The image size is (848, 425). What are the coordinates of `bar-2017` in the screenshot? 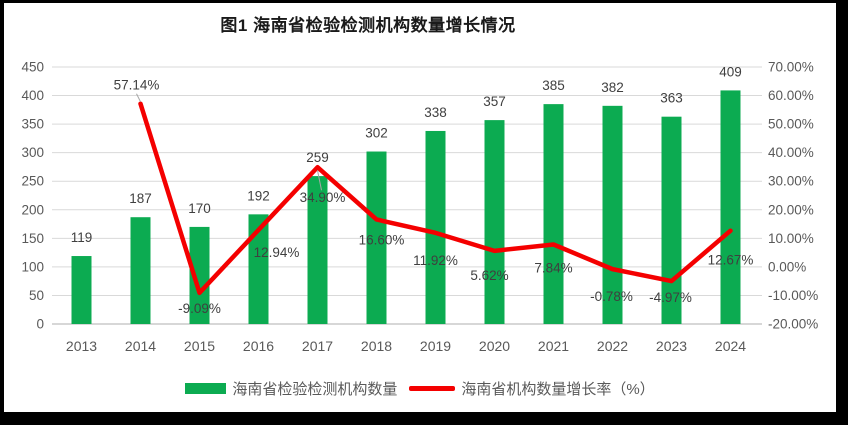 It's located at (317, 250).